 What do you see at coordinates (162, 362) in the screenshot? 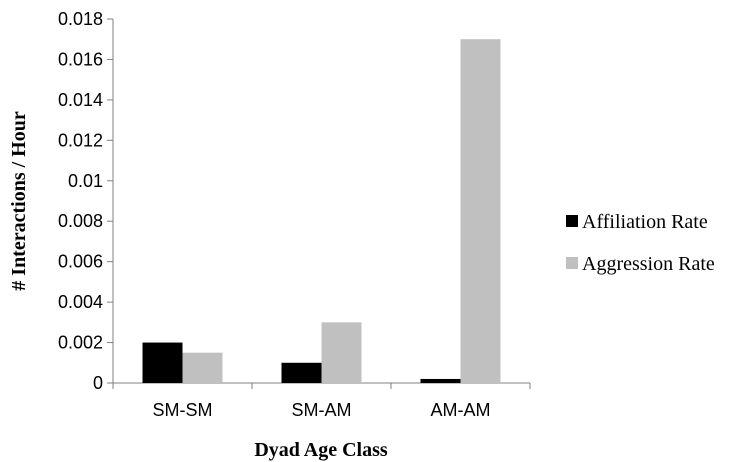
I see `bar-affiliation-rate-sm-sm` at bounding box center [162, 362].